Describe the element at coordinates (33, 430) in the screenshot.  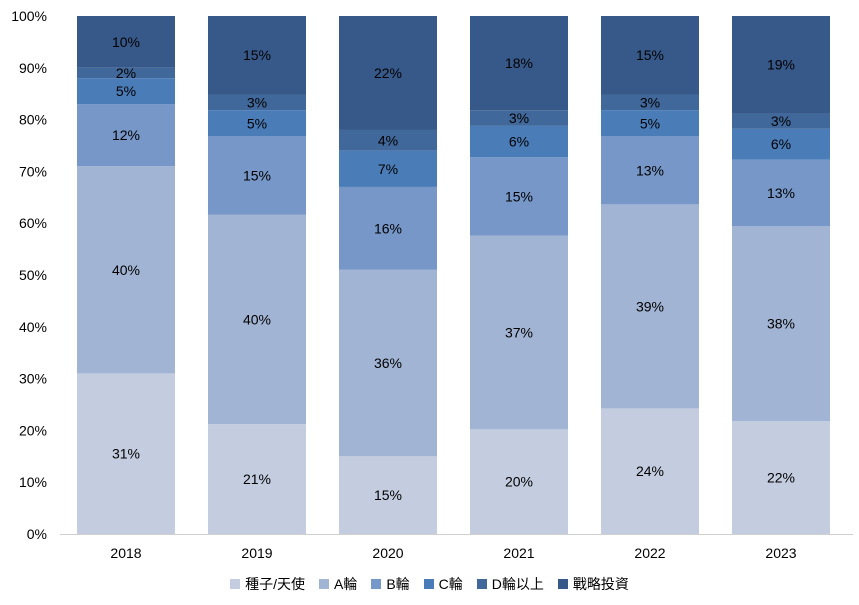
I see `y-tick-label: 20%` at that location.